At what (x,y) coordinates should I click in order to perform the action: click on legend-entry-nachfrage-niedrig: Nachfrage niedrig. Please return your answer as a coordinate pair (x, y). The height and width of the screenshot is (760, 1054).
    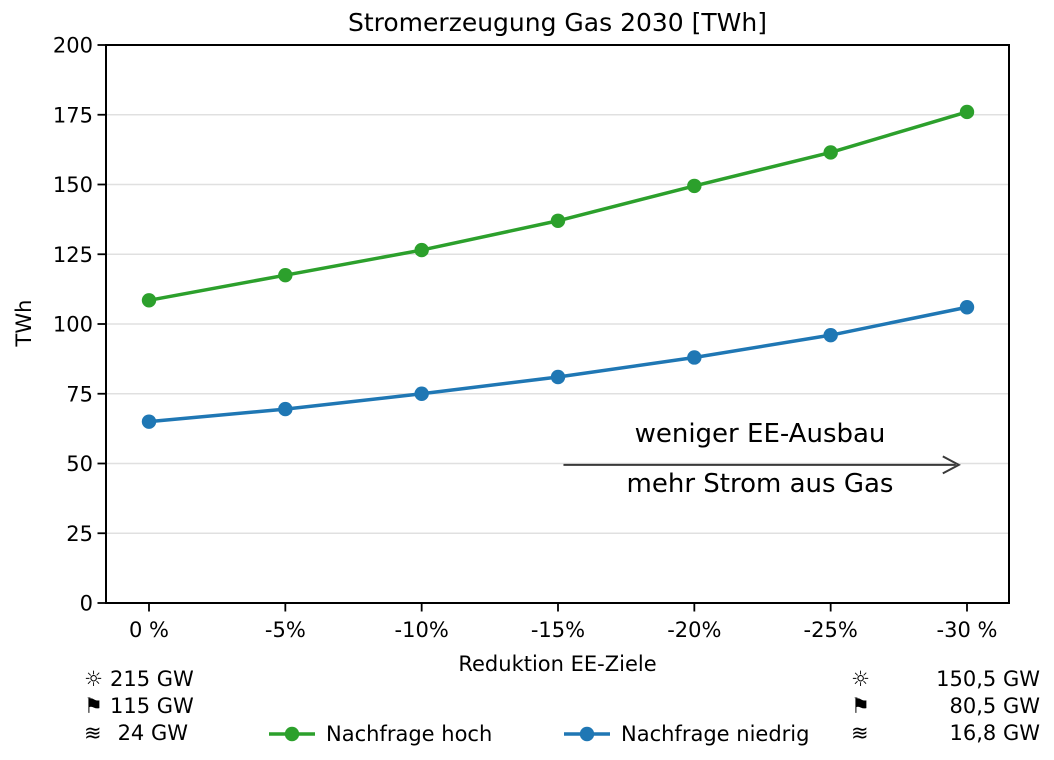
    Looking at the image, I should click on (686, 734).